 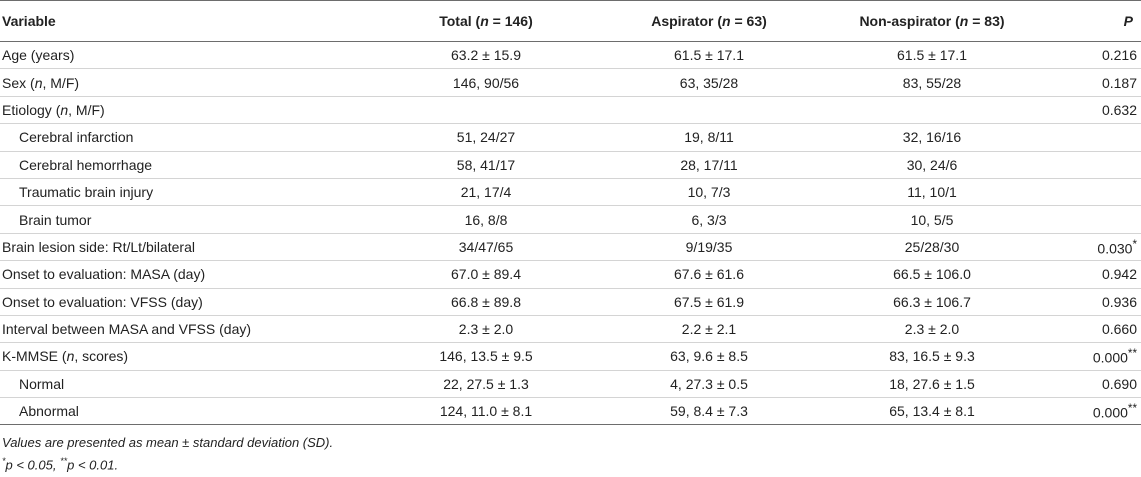 I want to click on cell-non-aspirator: 30, 24/6, so click(x=932, y=165).